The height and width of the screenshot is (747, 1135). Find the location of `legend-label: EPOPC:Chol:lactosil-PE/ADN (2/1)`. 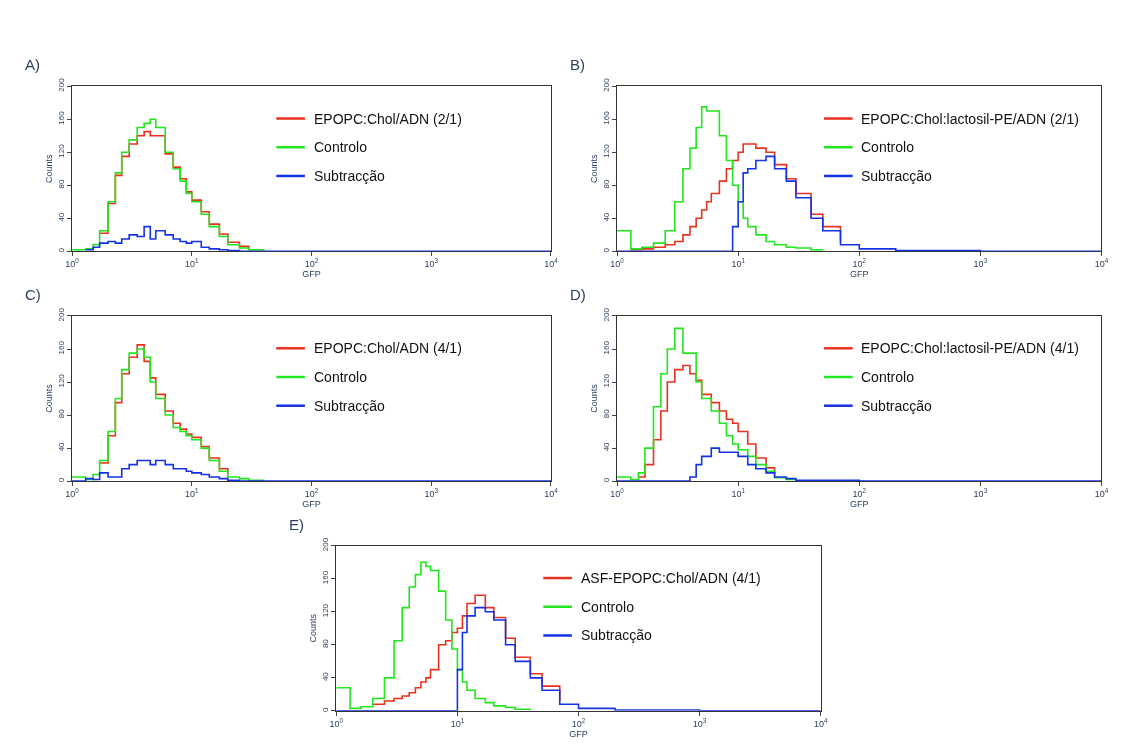

legend-label: EPOPC:Chol:lactosil-PE/ADN (2/1) is located at coordinates (970, 119).